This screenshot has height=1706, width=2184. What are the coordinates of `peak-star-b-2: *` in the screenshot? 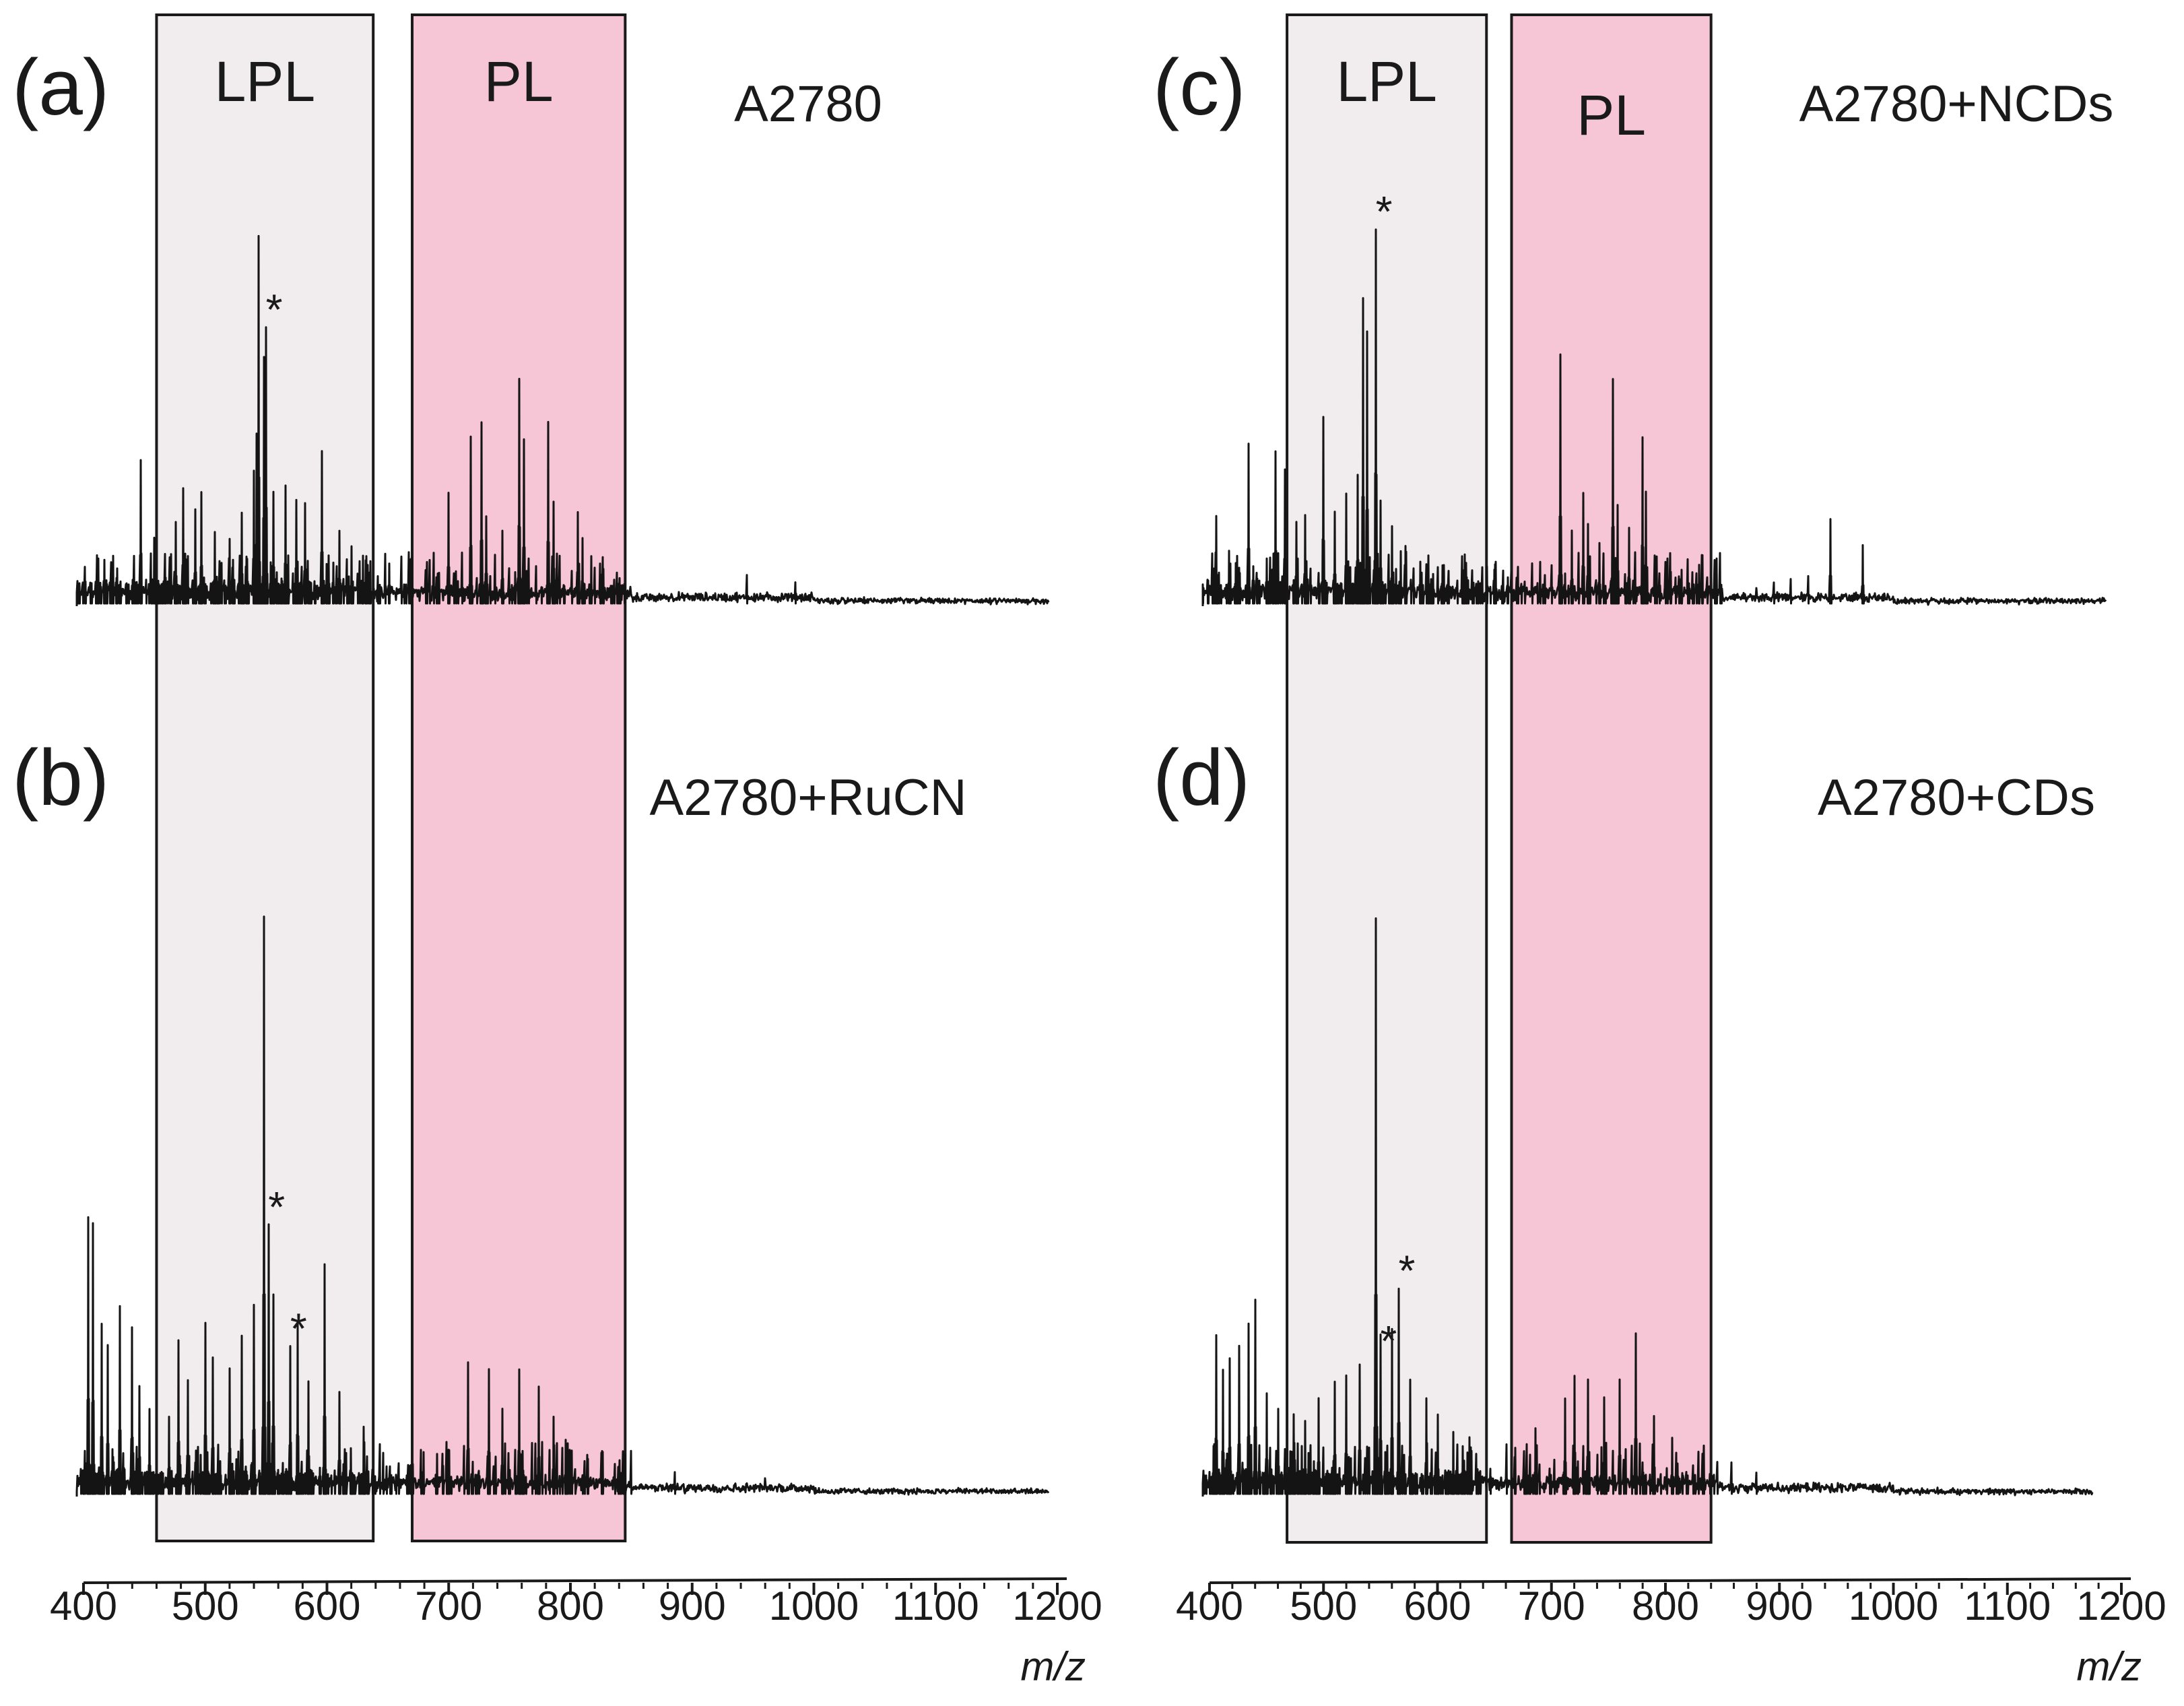 It's located at (299, 1328).